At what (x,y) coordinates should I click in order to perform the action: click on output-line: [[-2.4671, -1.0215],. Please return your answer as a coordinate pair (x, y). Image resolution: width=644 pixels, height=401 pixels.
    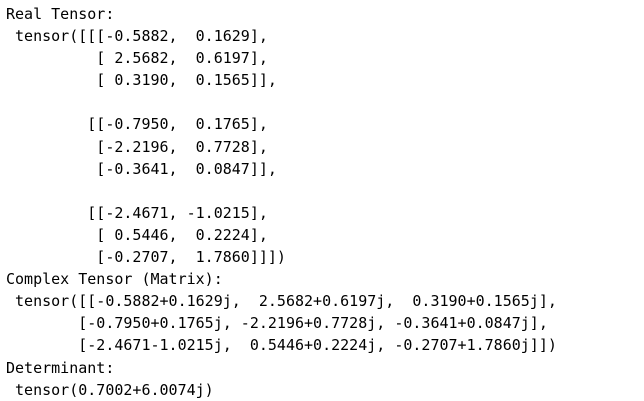
    Looking at the image, I should click on (137, 212).